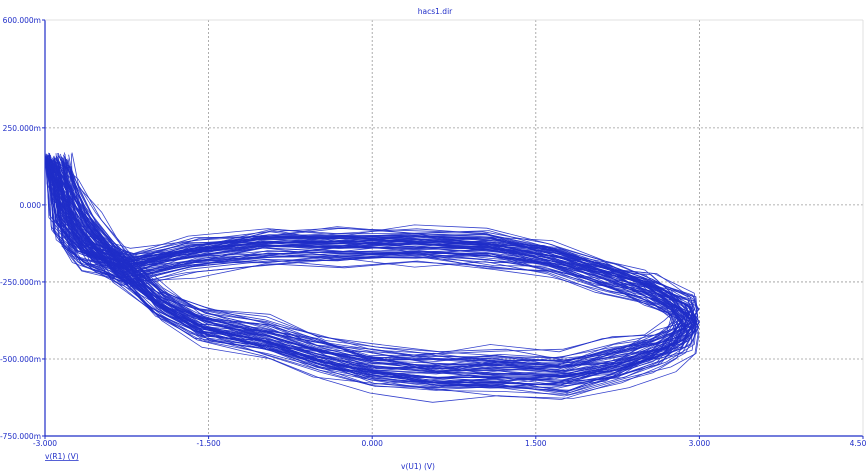 This screenshot has width=867, height=473. I want to click on y-tick-label: -500.000m, so click(20, 359).